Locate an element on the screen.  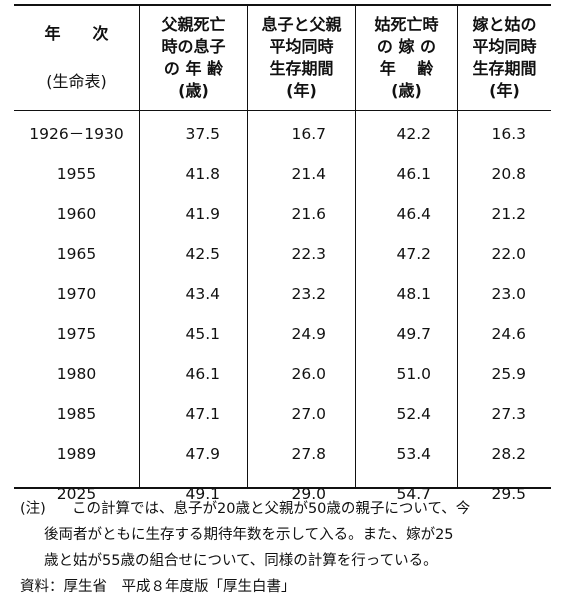
father-son-coexist-cell: 27.0 is located at coordinates (308, 414).